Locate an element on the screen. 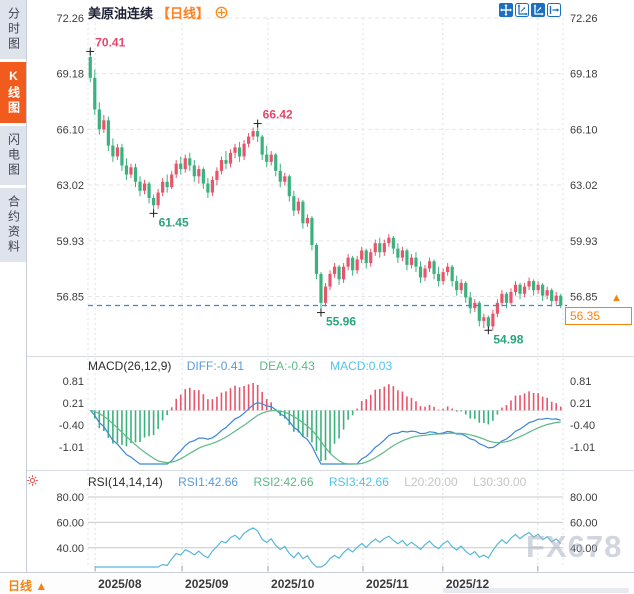 The image size is (634, 594). period-selector-button: 日线 ▲ is located at coordinates (27, 585).